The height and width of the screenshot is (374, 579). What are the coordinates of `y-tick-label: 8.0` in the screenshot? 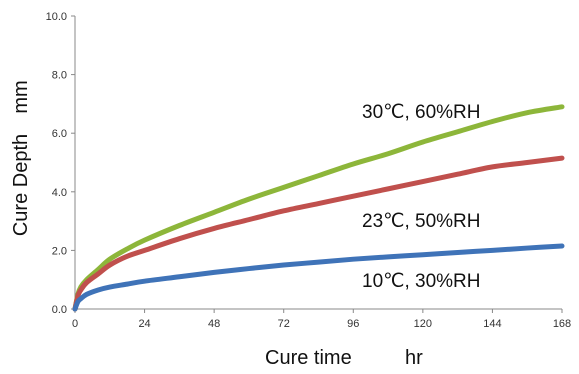 It's located at (59, 76).